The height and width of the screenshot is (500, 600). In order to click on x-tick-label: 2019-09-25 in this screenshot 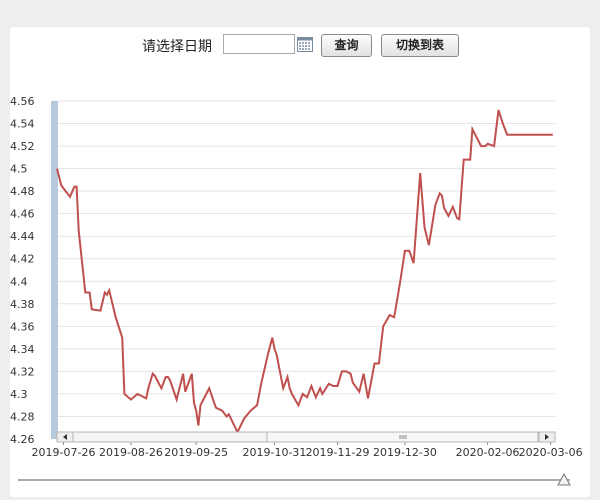, I will do `click(196, 452)`.